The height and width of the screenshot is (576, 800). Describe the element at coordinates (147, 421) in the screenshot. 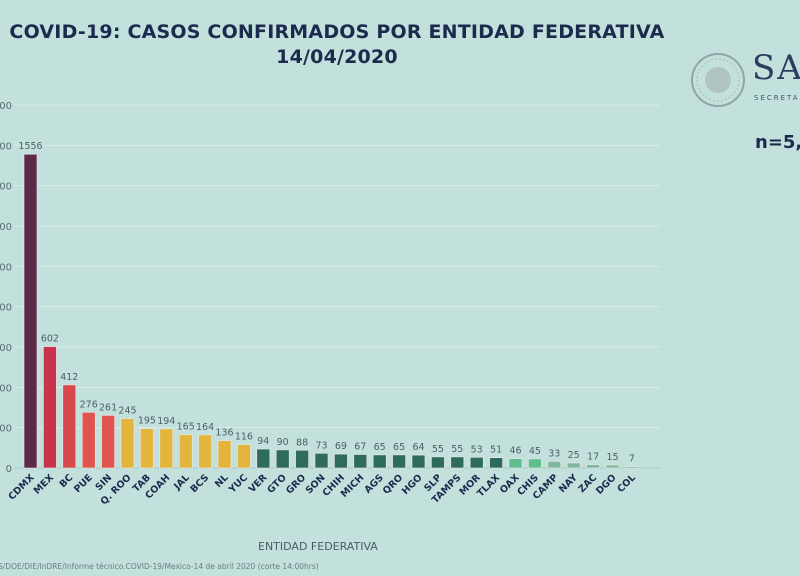

I see `data-label: 195` at that location.